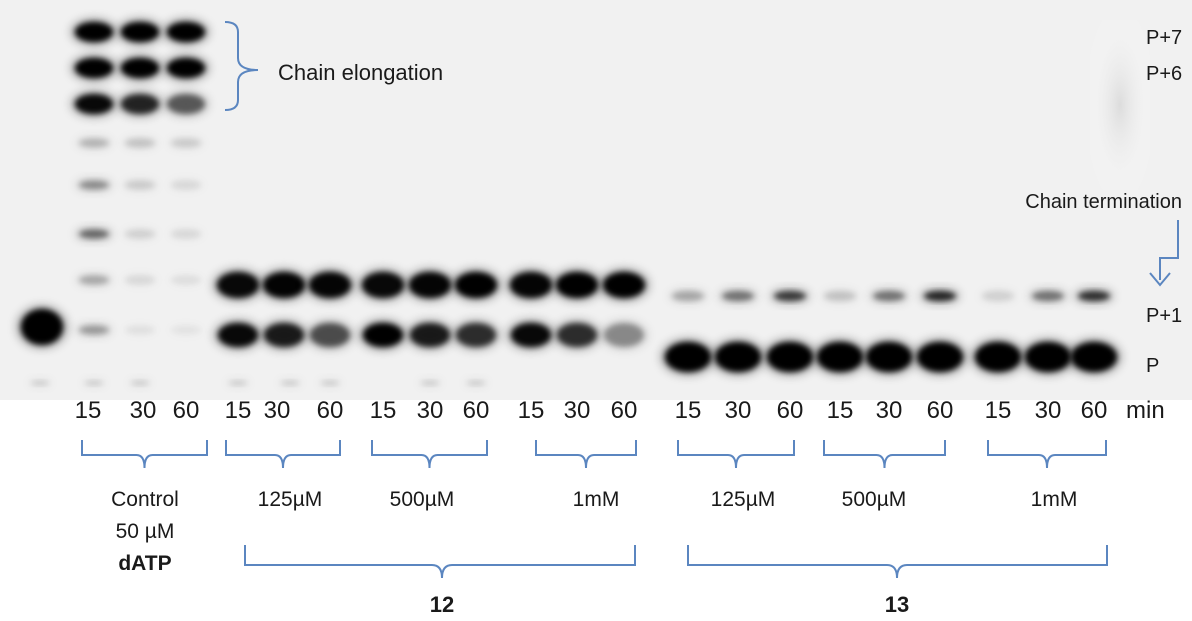 The width and height of the screenshot is (1192, 621). I want to click on time-unit-label: min, so click(1145, 410).